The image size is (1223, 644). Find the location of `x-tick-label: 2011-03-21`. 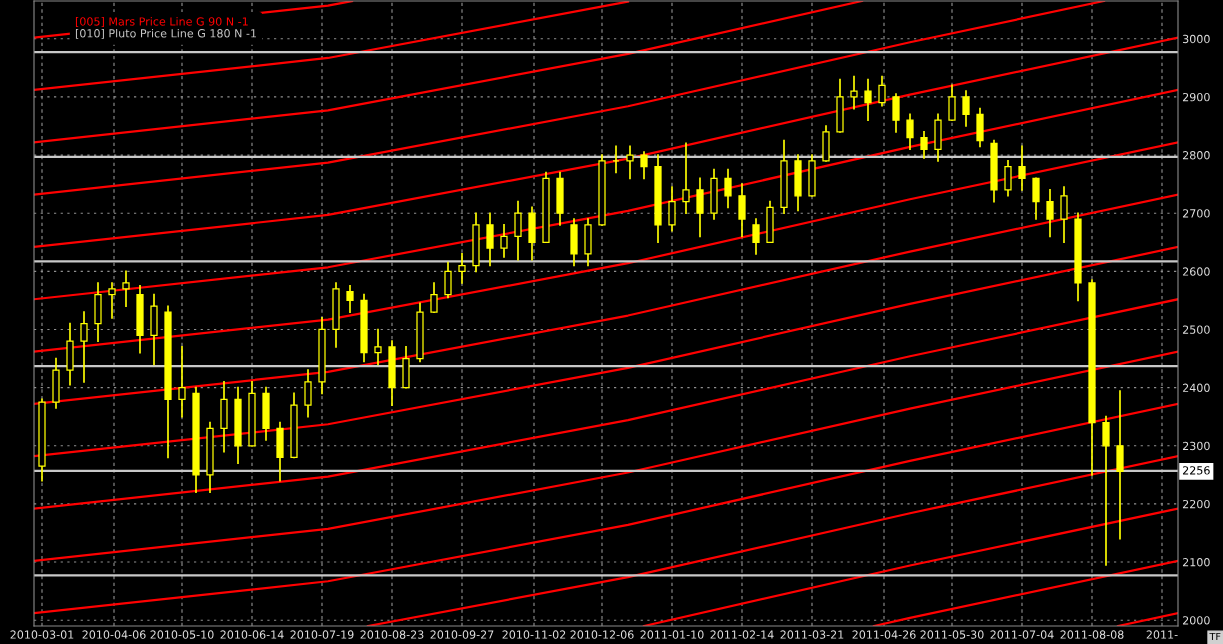

x-tick-label: 2011-03-21 is located at coordinates (812, 634).